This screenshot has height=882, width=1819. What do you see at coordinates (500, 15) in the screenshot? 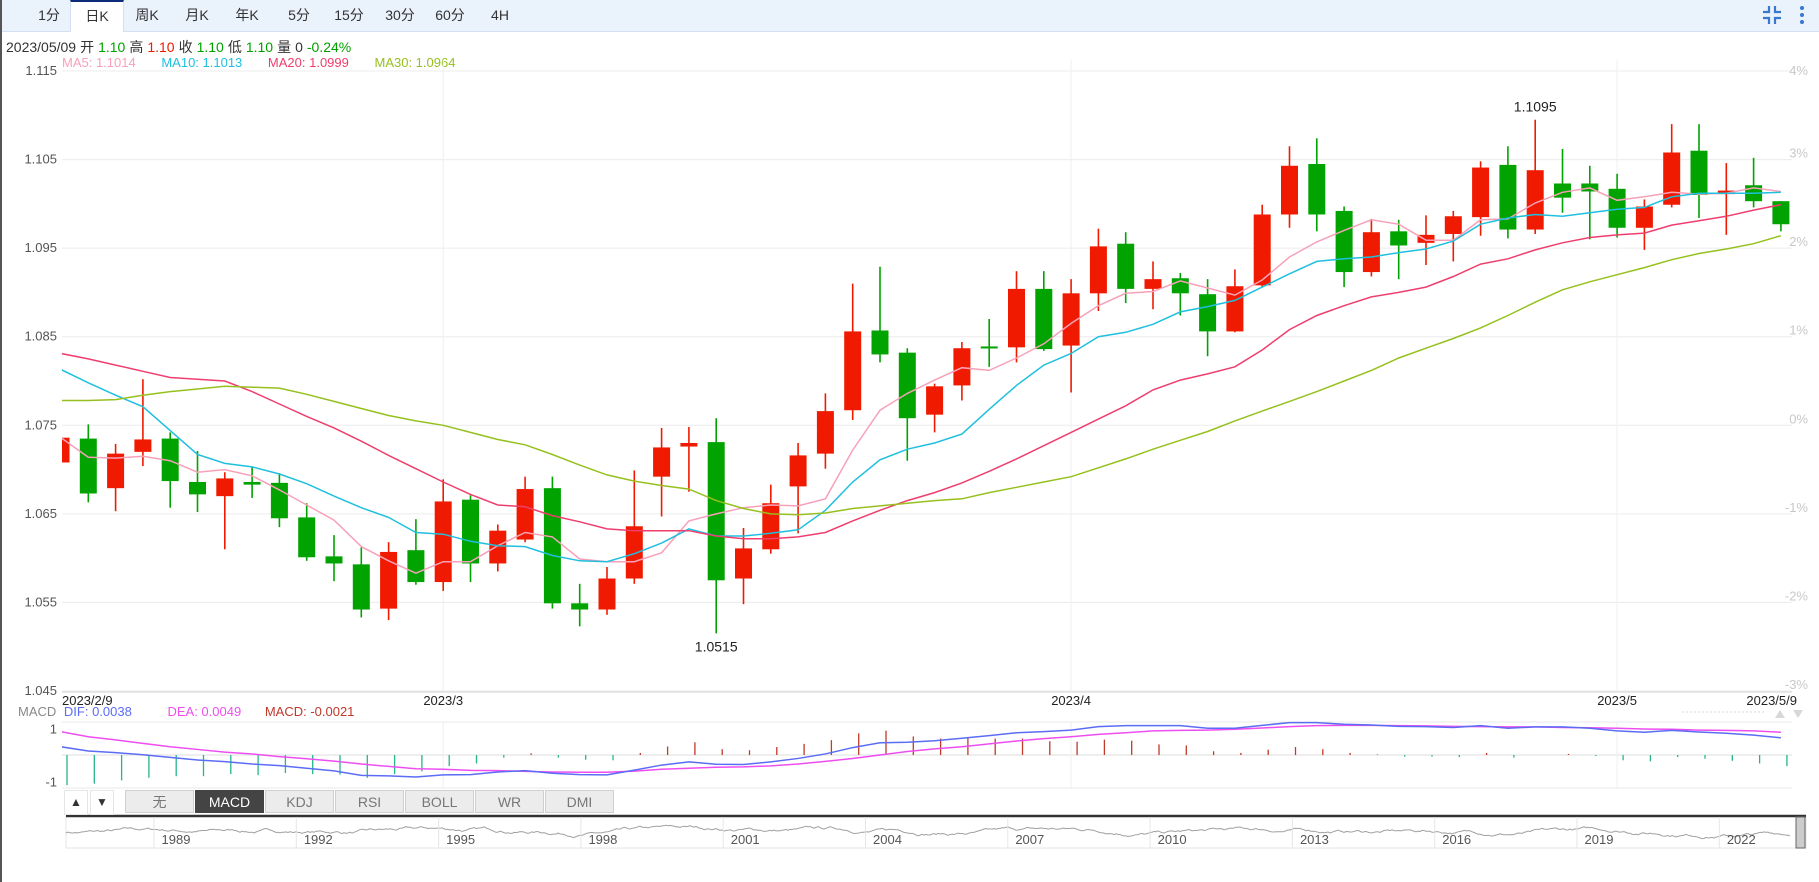
I see `tab-4h: 4H` at bounding box center [500, 15].